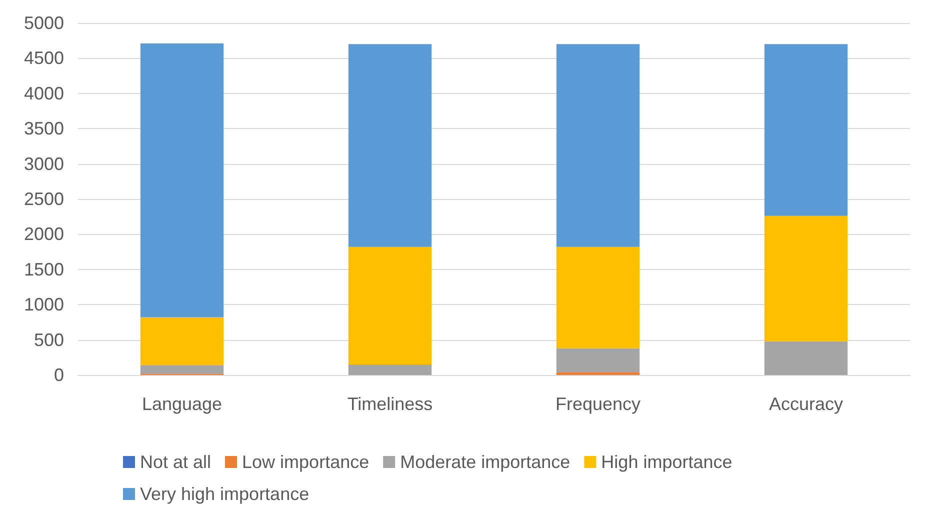 Image resolution: width=928 pixels, height=527 pixels. Describe the element at coordinates (59, 375) in the screenshot. I see `y-tick-label: 0` at that location.